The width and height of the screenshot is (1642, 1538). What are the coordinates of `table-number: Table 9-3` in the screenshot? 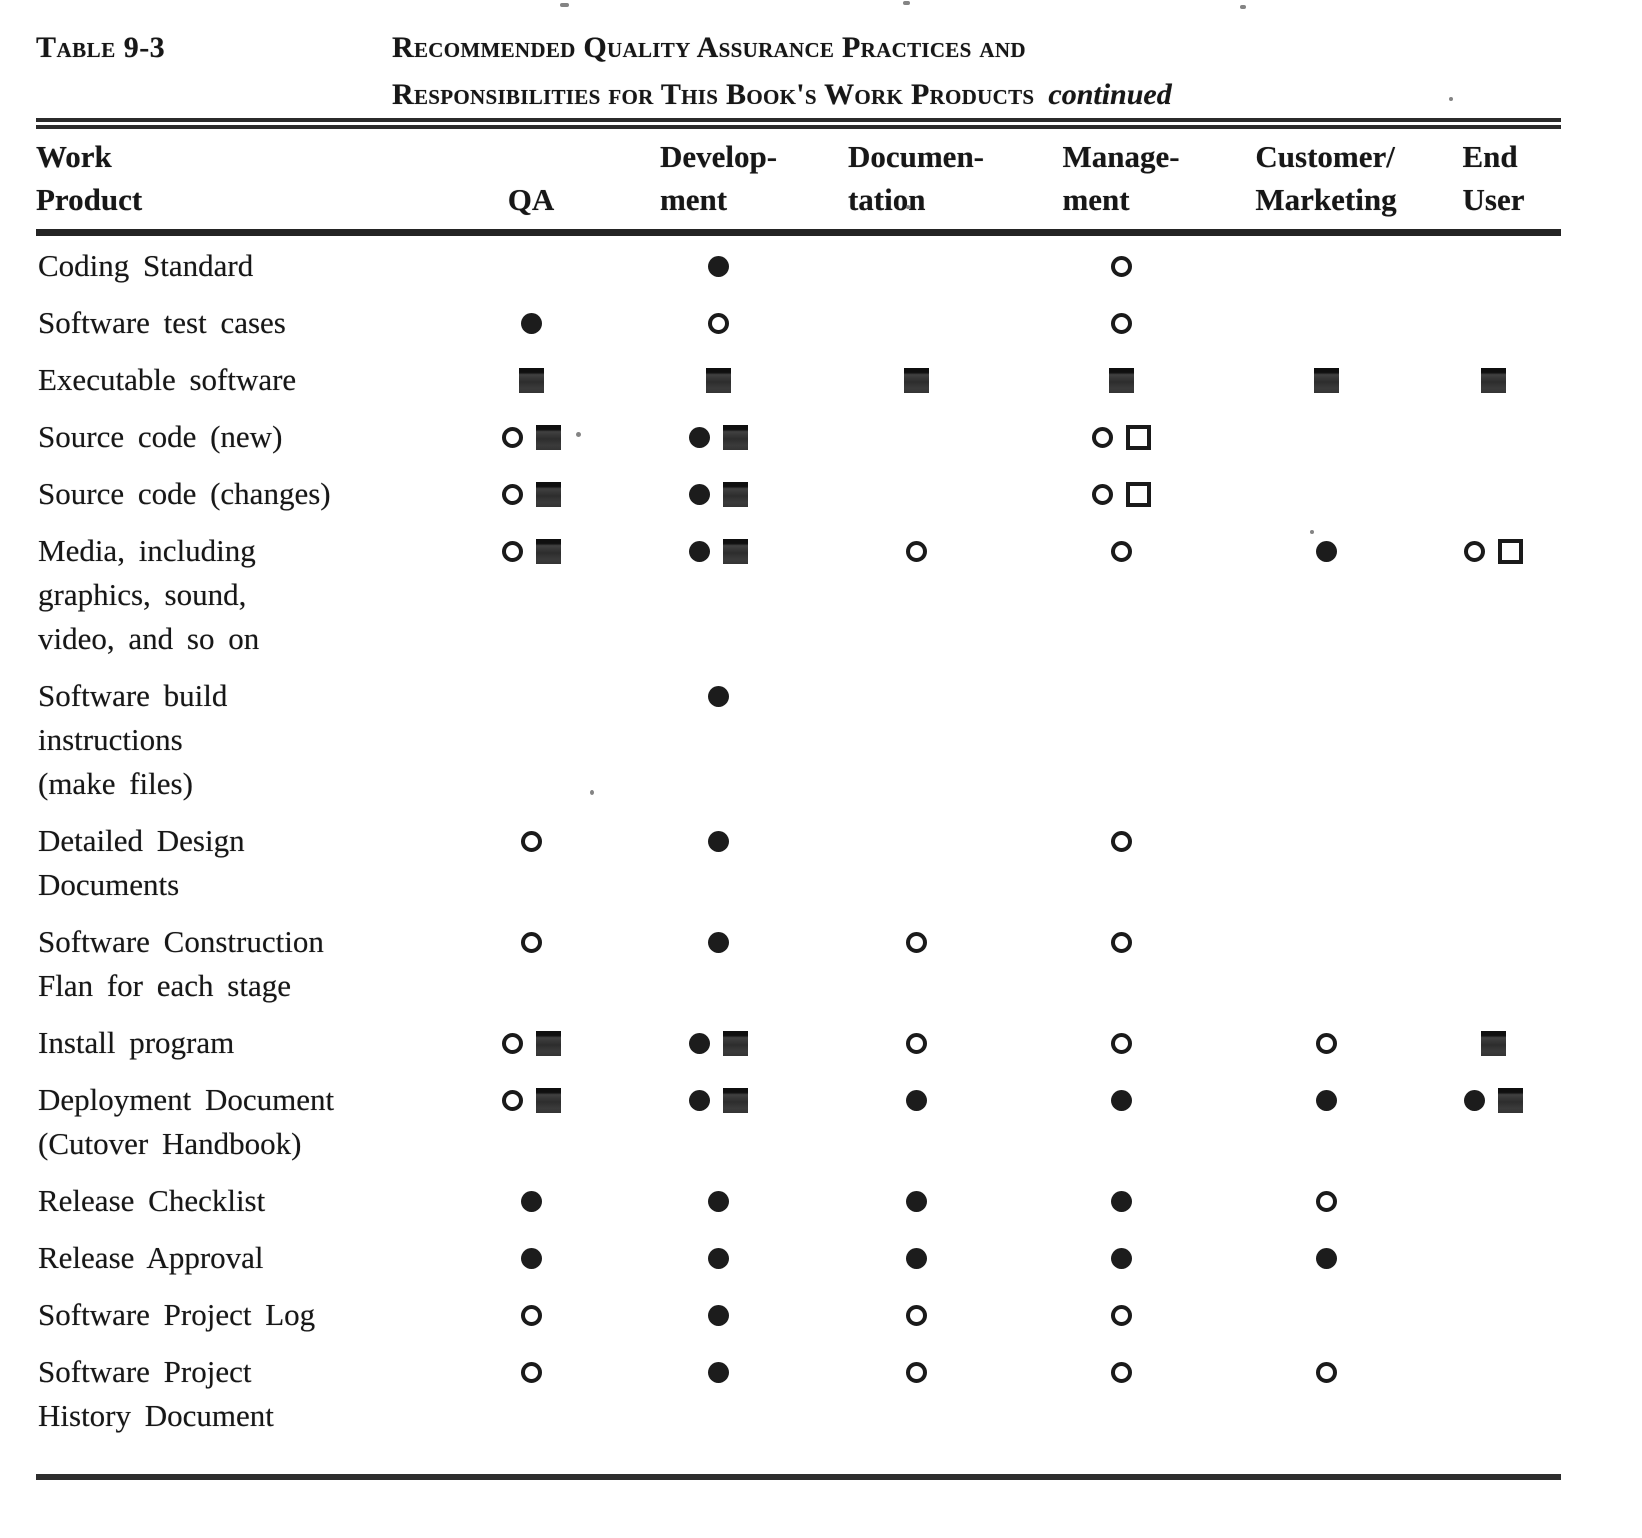 It's located at (101, 47).